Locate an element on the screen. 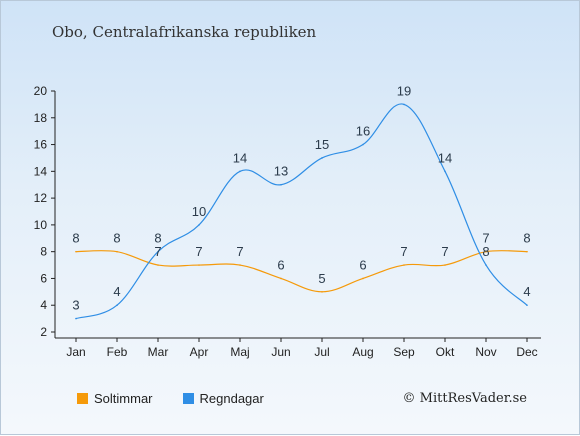 The height and width of the screenshot is (436, 580). legend-label-regndagar: Regndagar is located at coordinates (231, 398).